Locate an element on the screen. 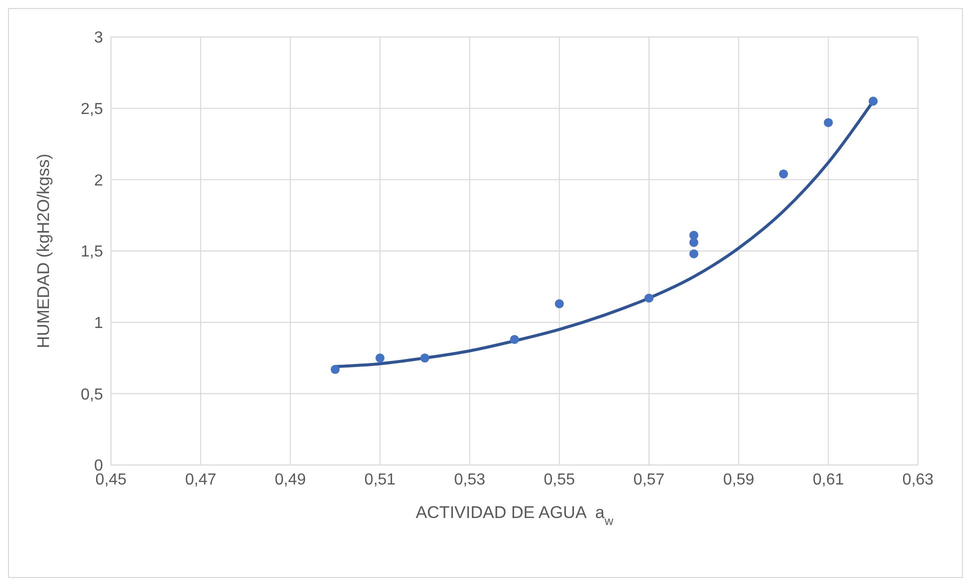 Image resolution: width=969 pixels, height=584 pixels. y-axis-title: HUMEDAD (kgH2O/kgss) is located at coordinates (43, 251).